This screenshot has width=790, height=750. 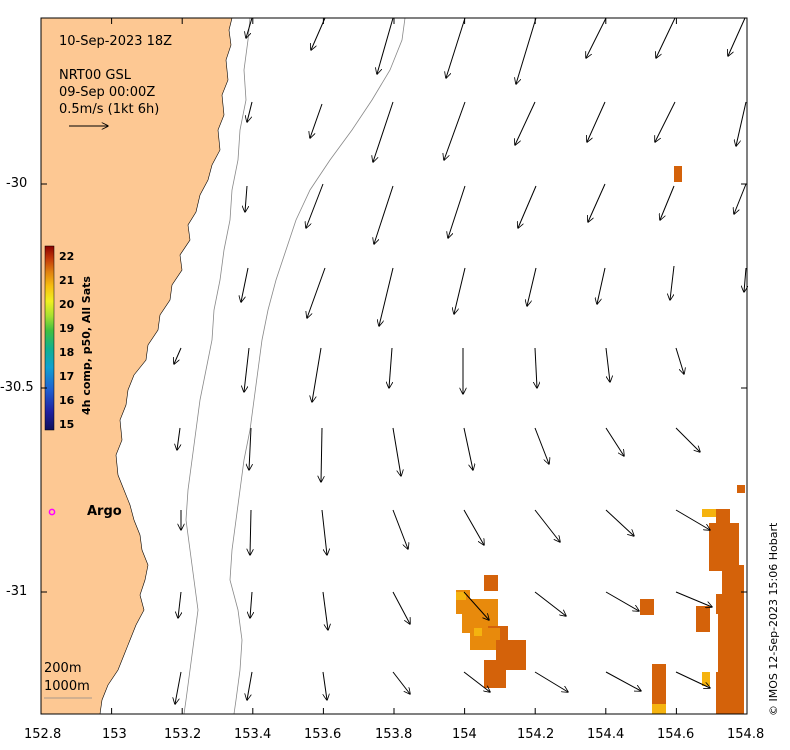 What do you see at coordinates (17, 183) in the screenshot?
I see `y-tick-label: -30` at bounding box center [17, 183].